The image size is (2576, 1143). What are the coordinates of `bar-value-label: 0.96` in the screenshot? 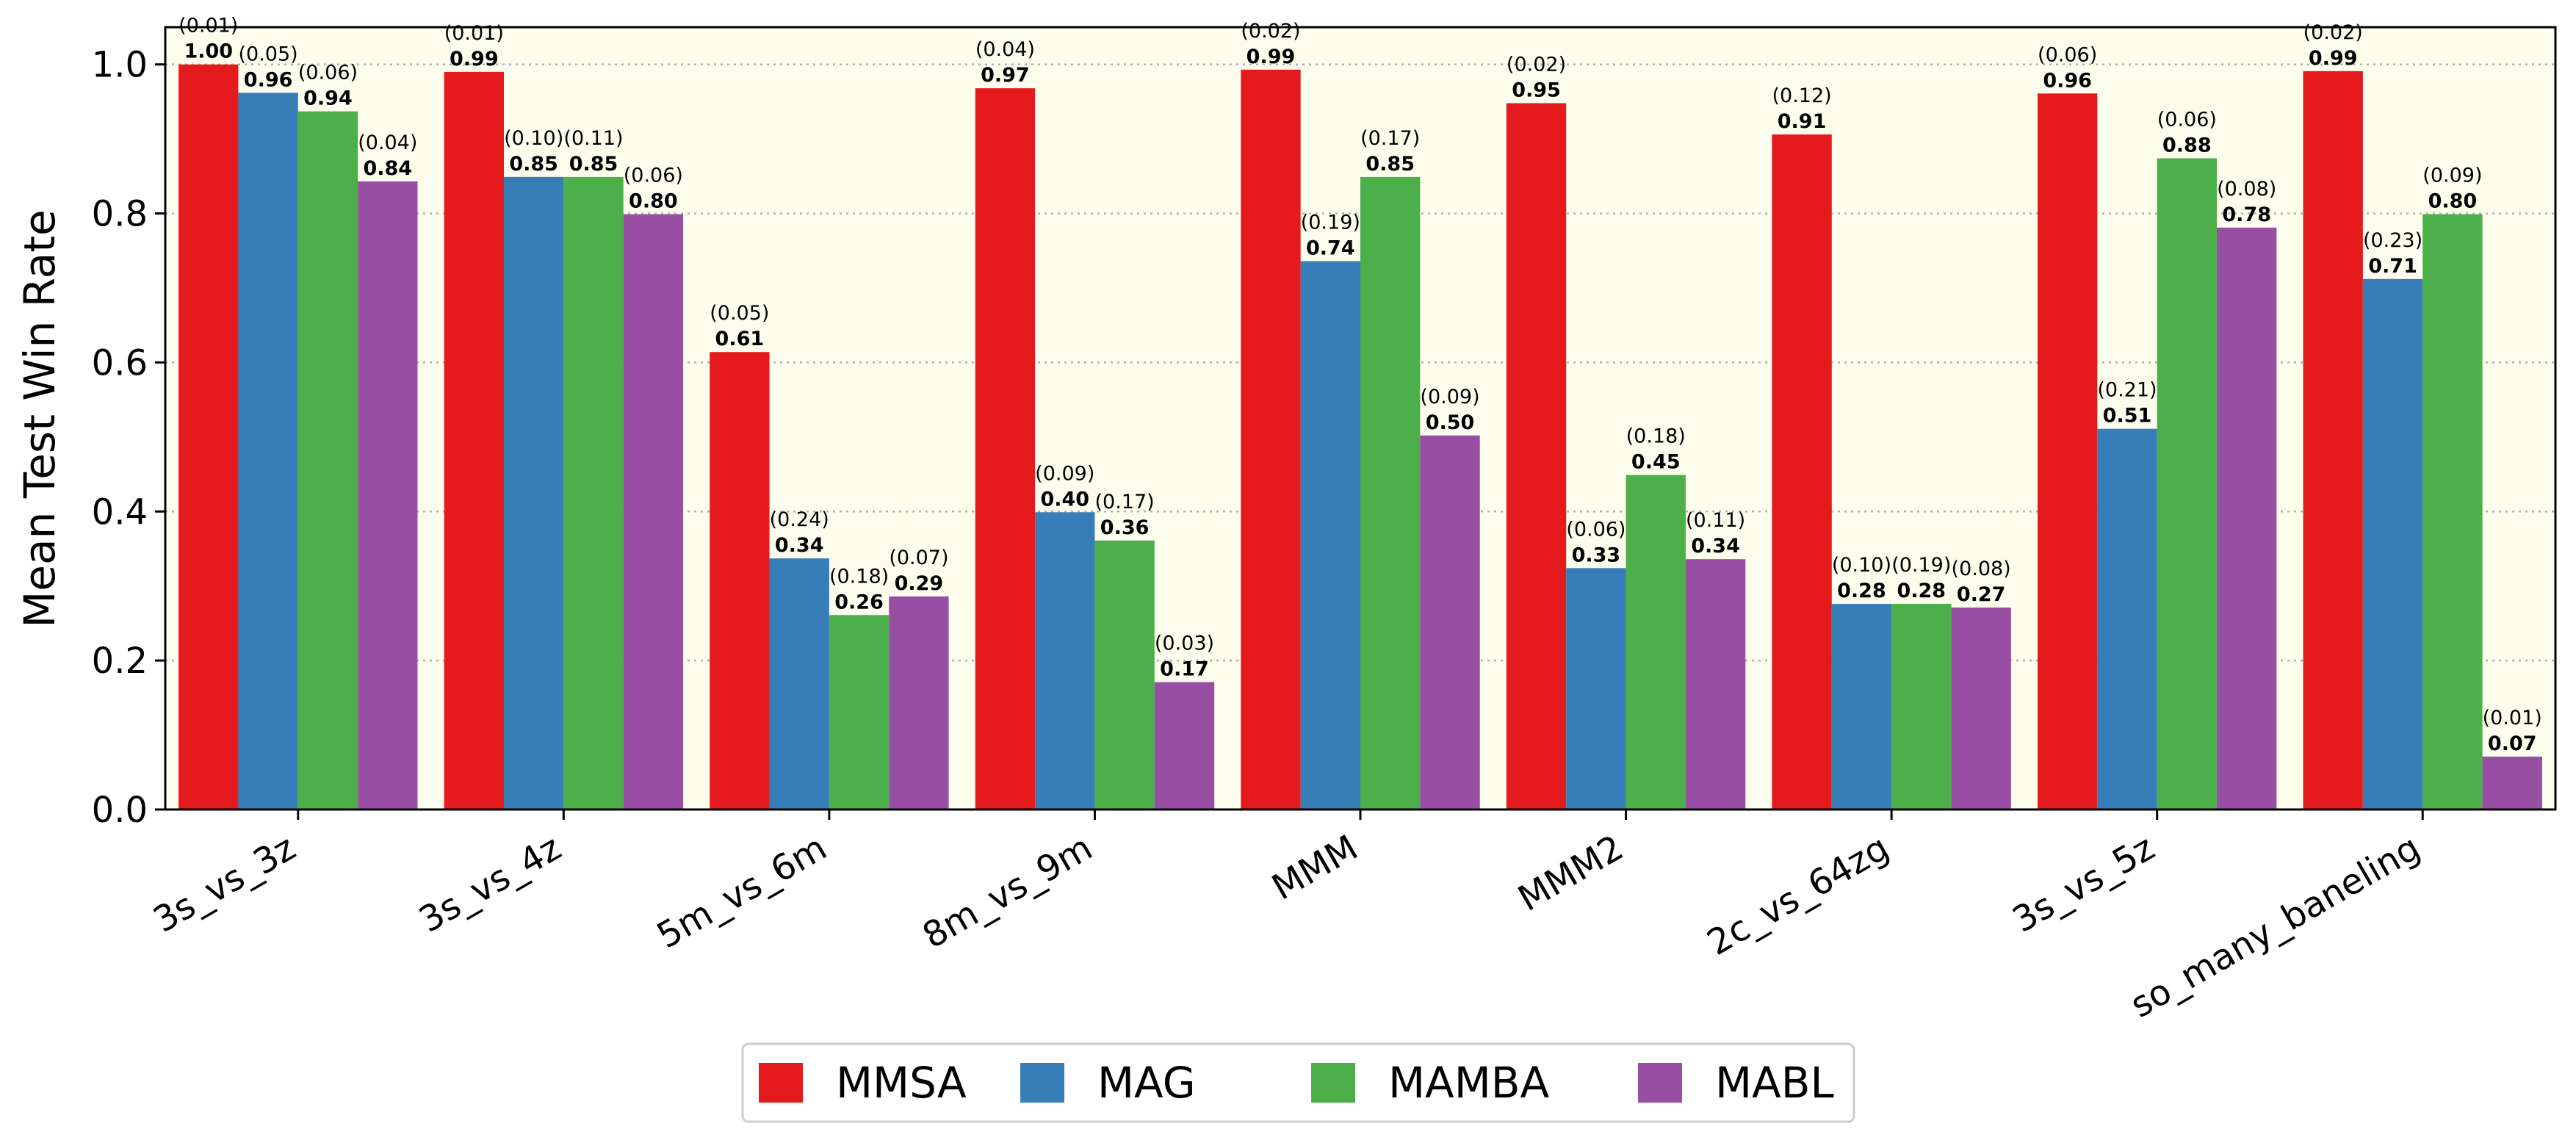 It's located at (268, 79).